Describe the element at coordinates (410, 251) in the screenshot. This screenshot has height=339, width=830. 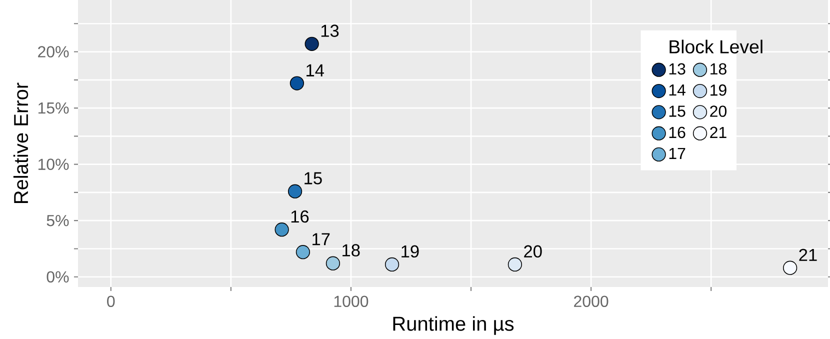
I see `annotation: 19` at that location.